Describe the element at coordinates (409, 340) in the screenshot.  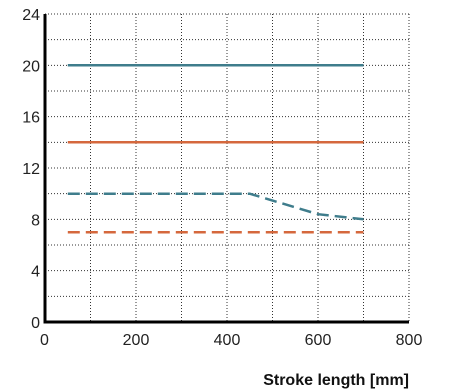
I see `x-tick-label: 800` at that location.